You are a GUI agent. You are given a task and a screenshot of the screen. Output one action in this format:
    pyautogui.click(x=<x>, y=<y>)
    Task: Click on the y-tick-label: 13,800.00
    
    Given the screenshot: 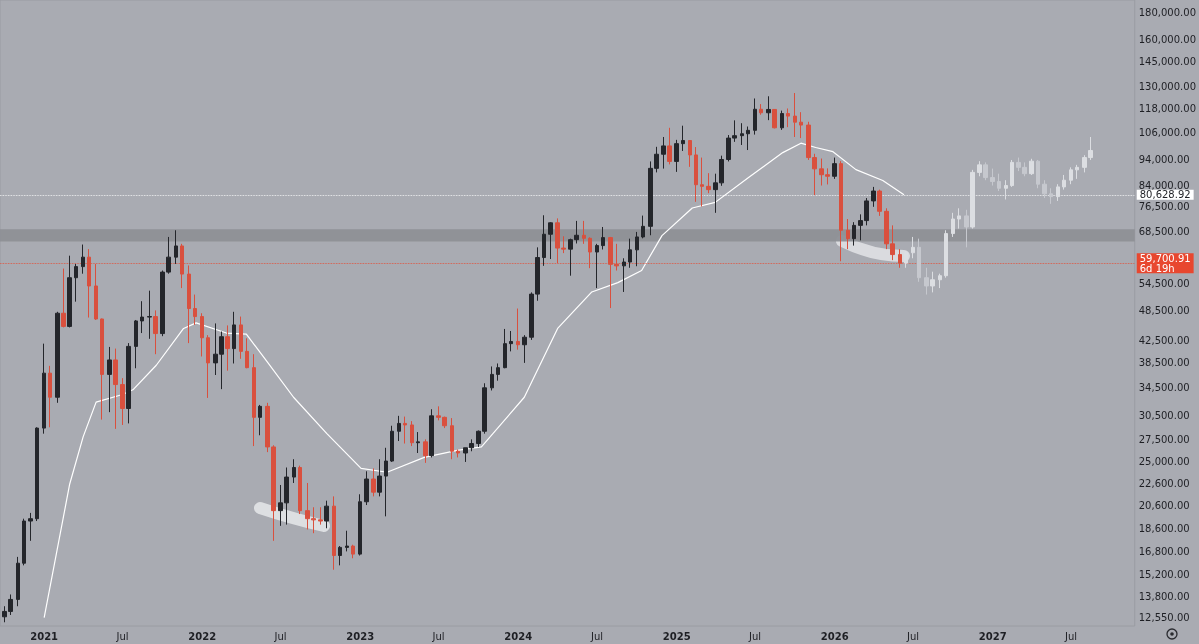 What is the action you would take?
    pyautogui.click(x=1164, y=596)
    